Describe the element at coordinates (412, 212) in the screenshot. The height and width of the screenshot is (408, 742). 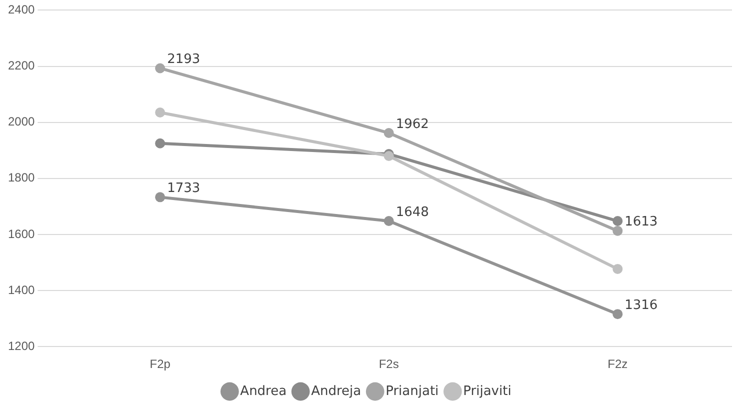
I see `data-label: 1648` at that location.